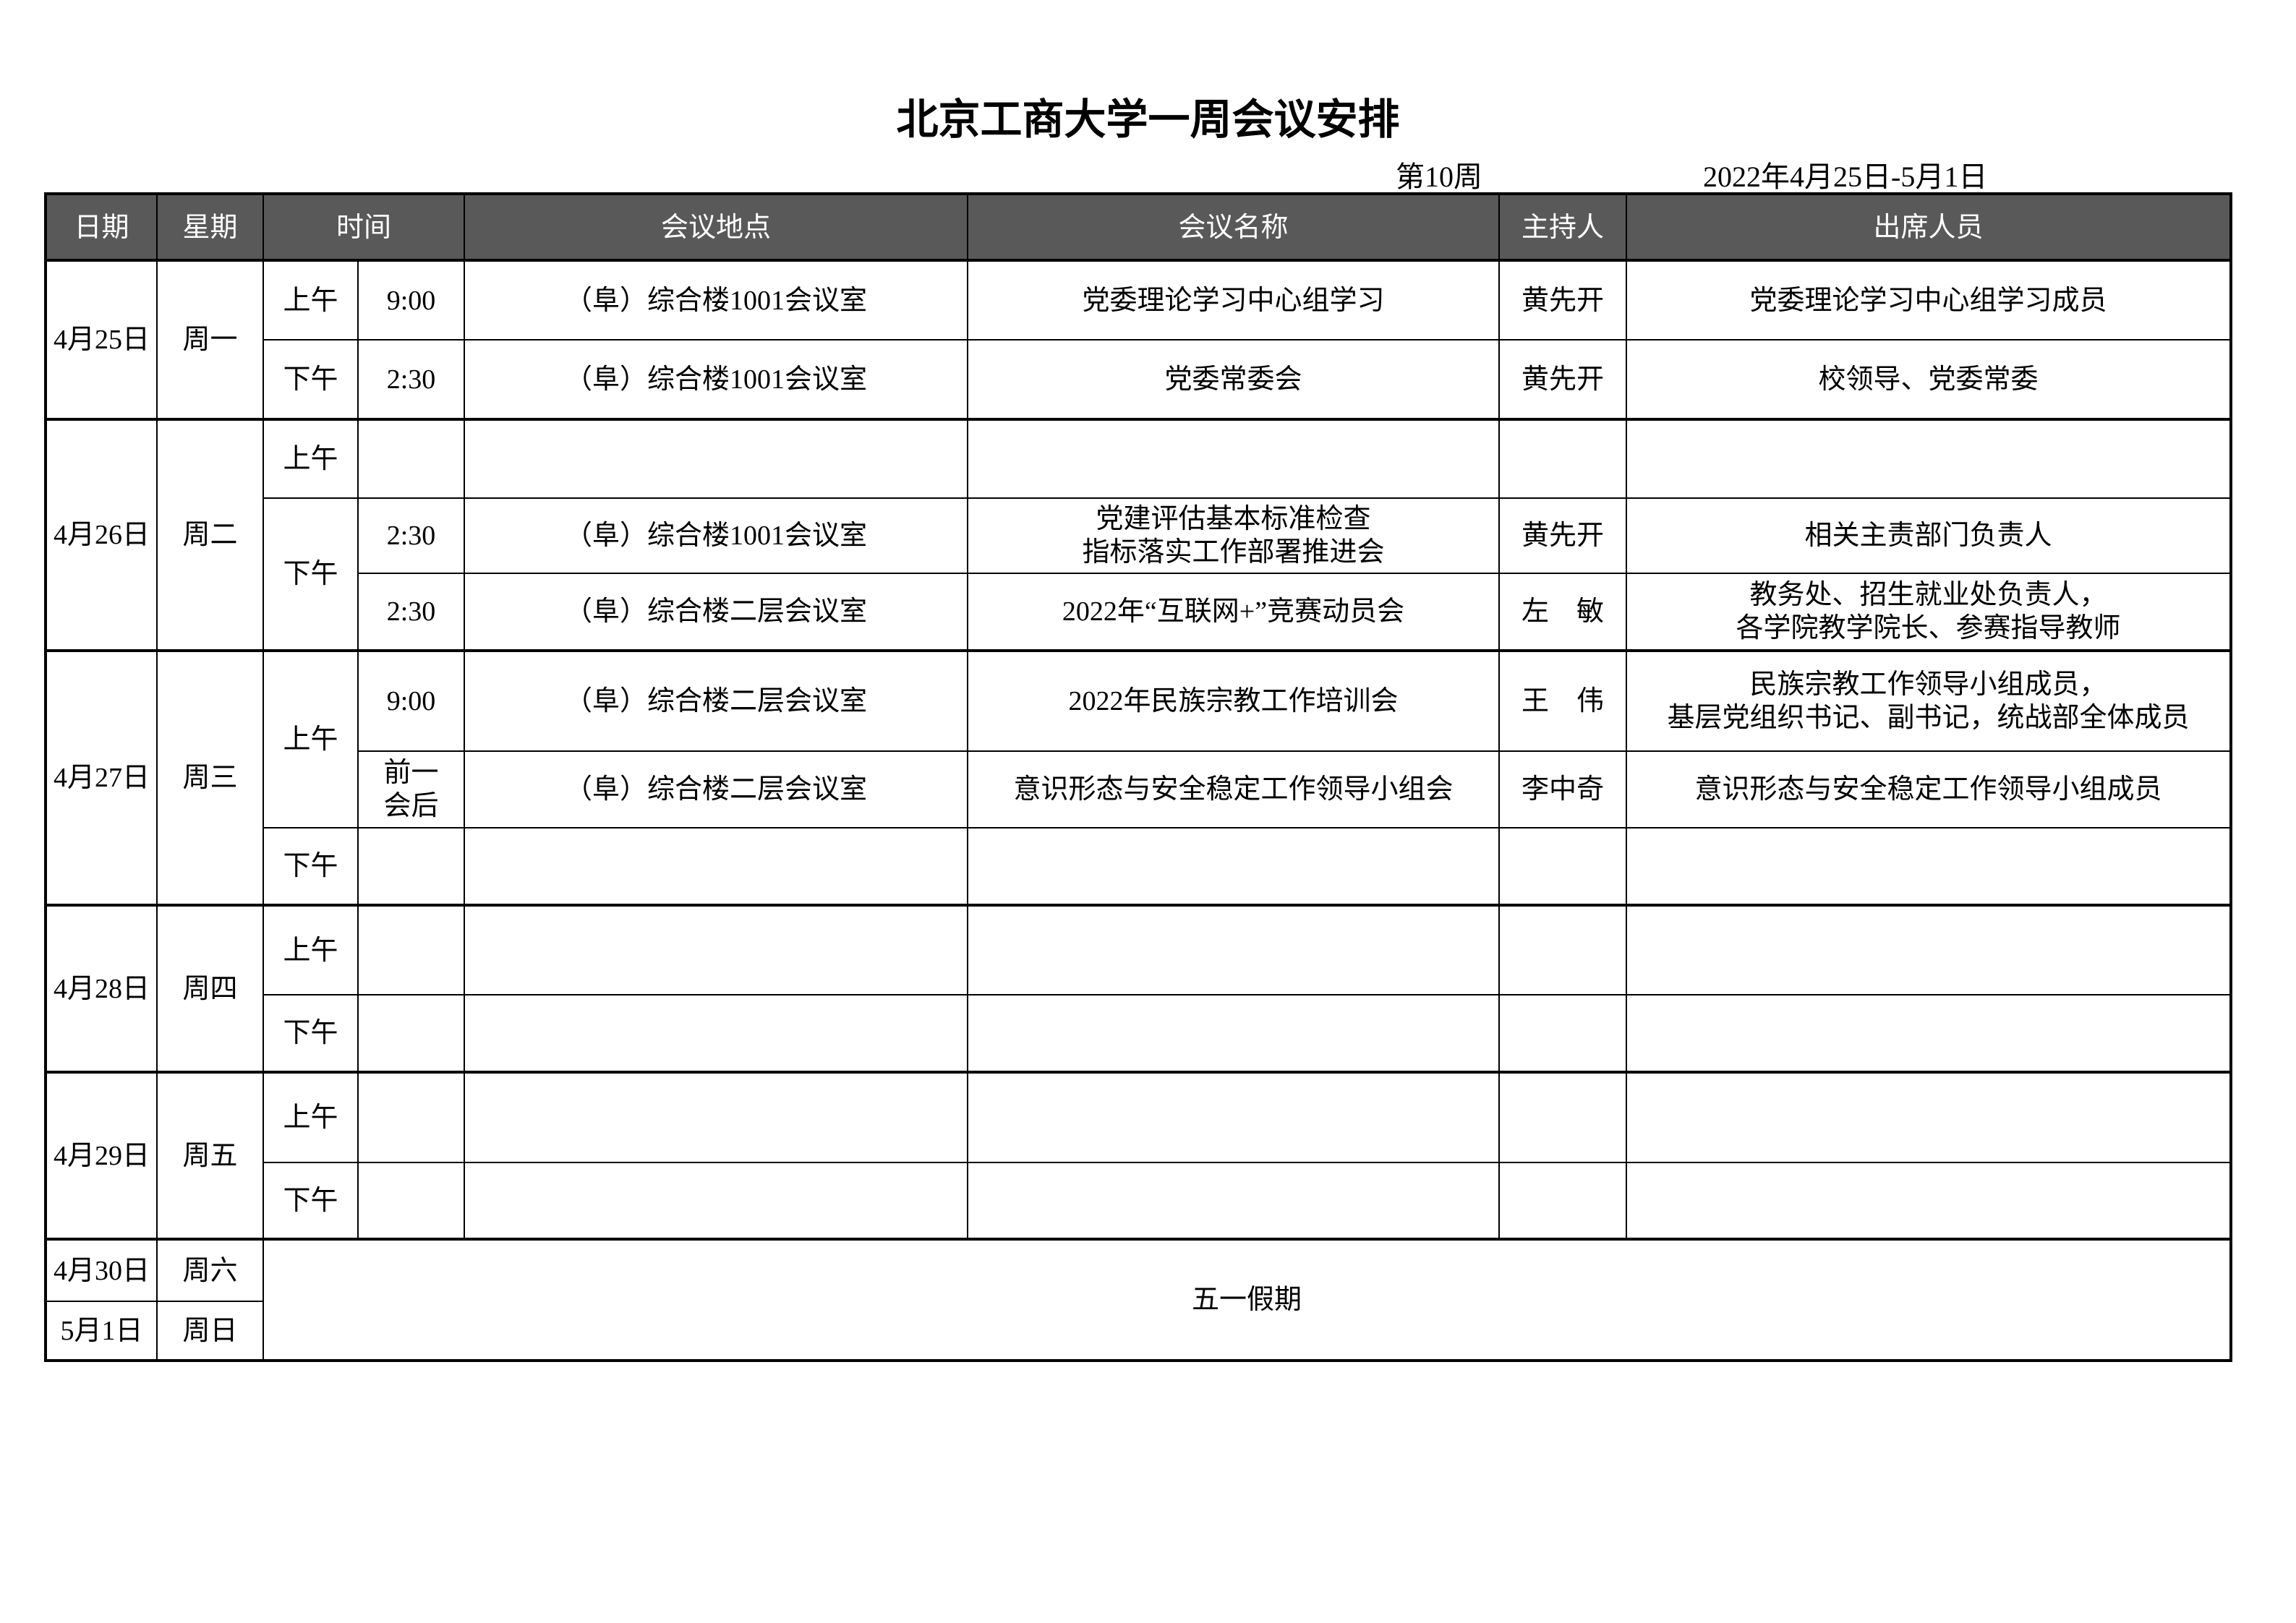  What do you see at coordinates (716, 227) in the screenshot?
I see `header-location: 会议地点` at bounding box center [716, 227].